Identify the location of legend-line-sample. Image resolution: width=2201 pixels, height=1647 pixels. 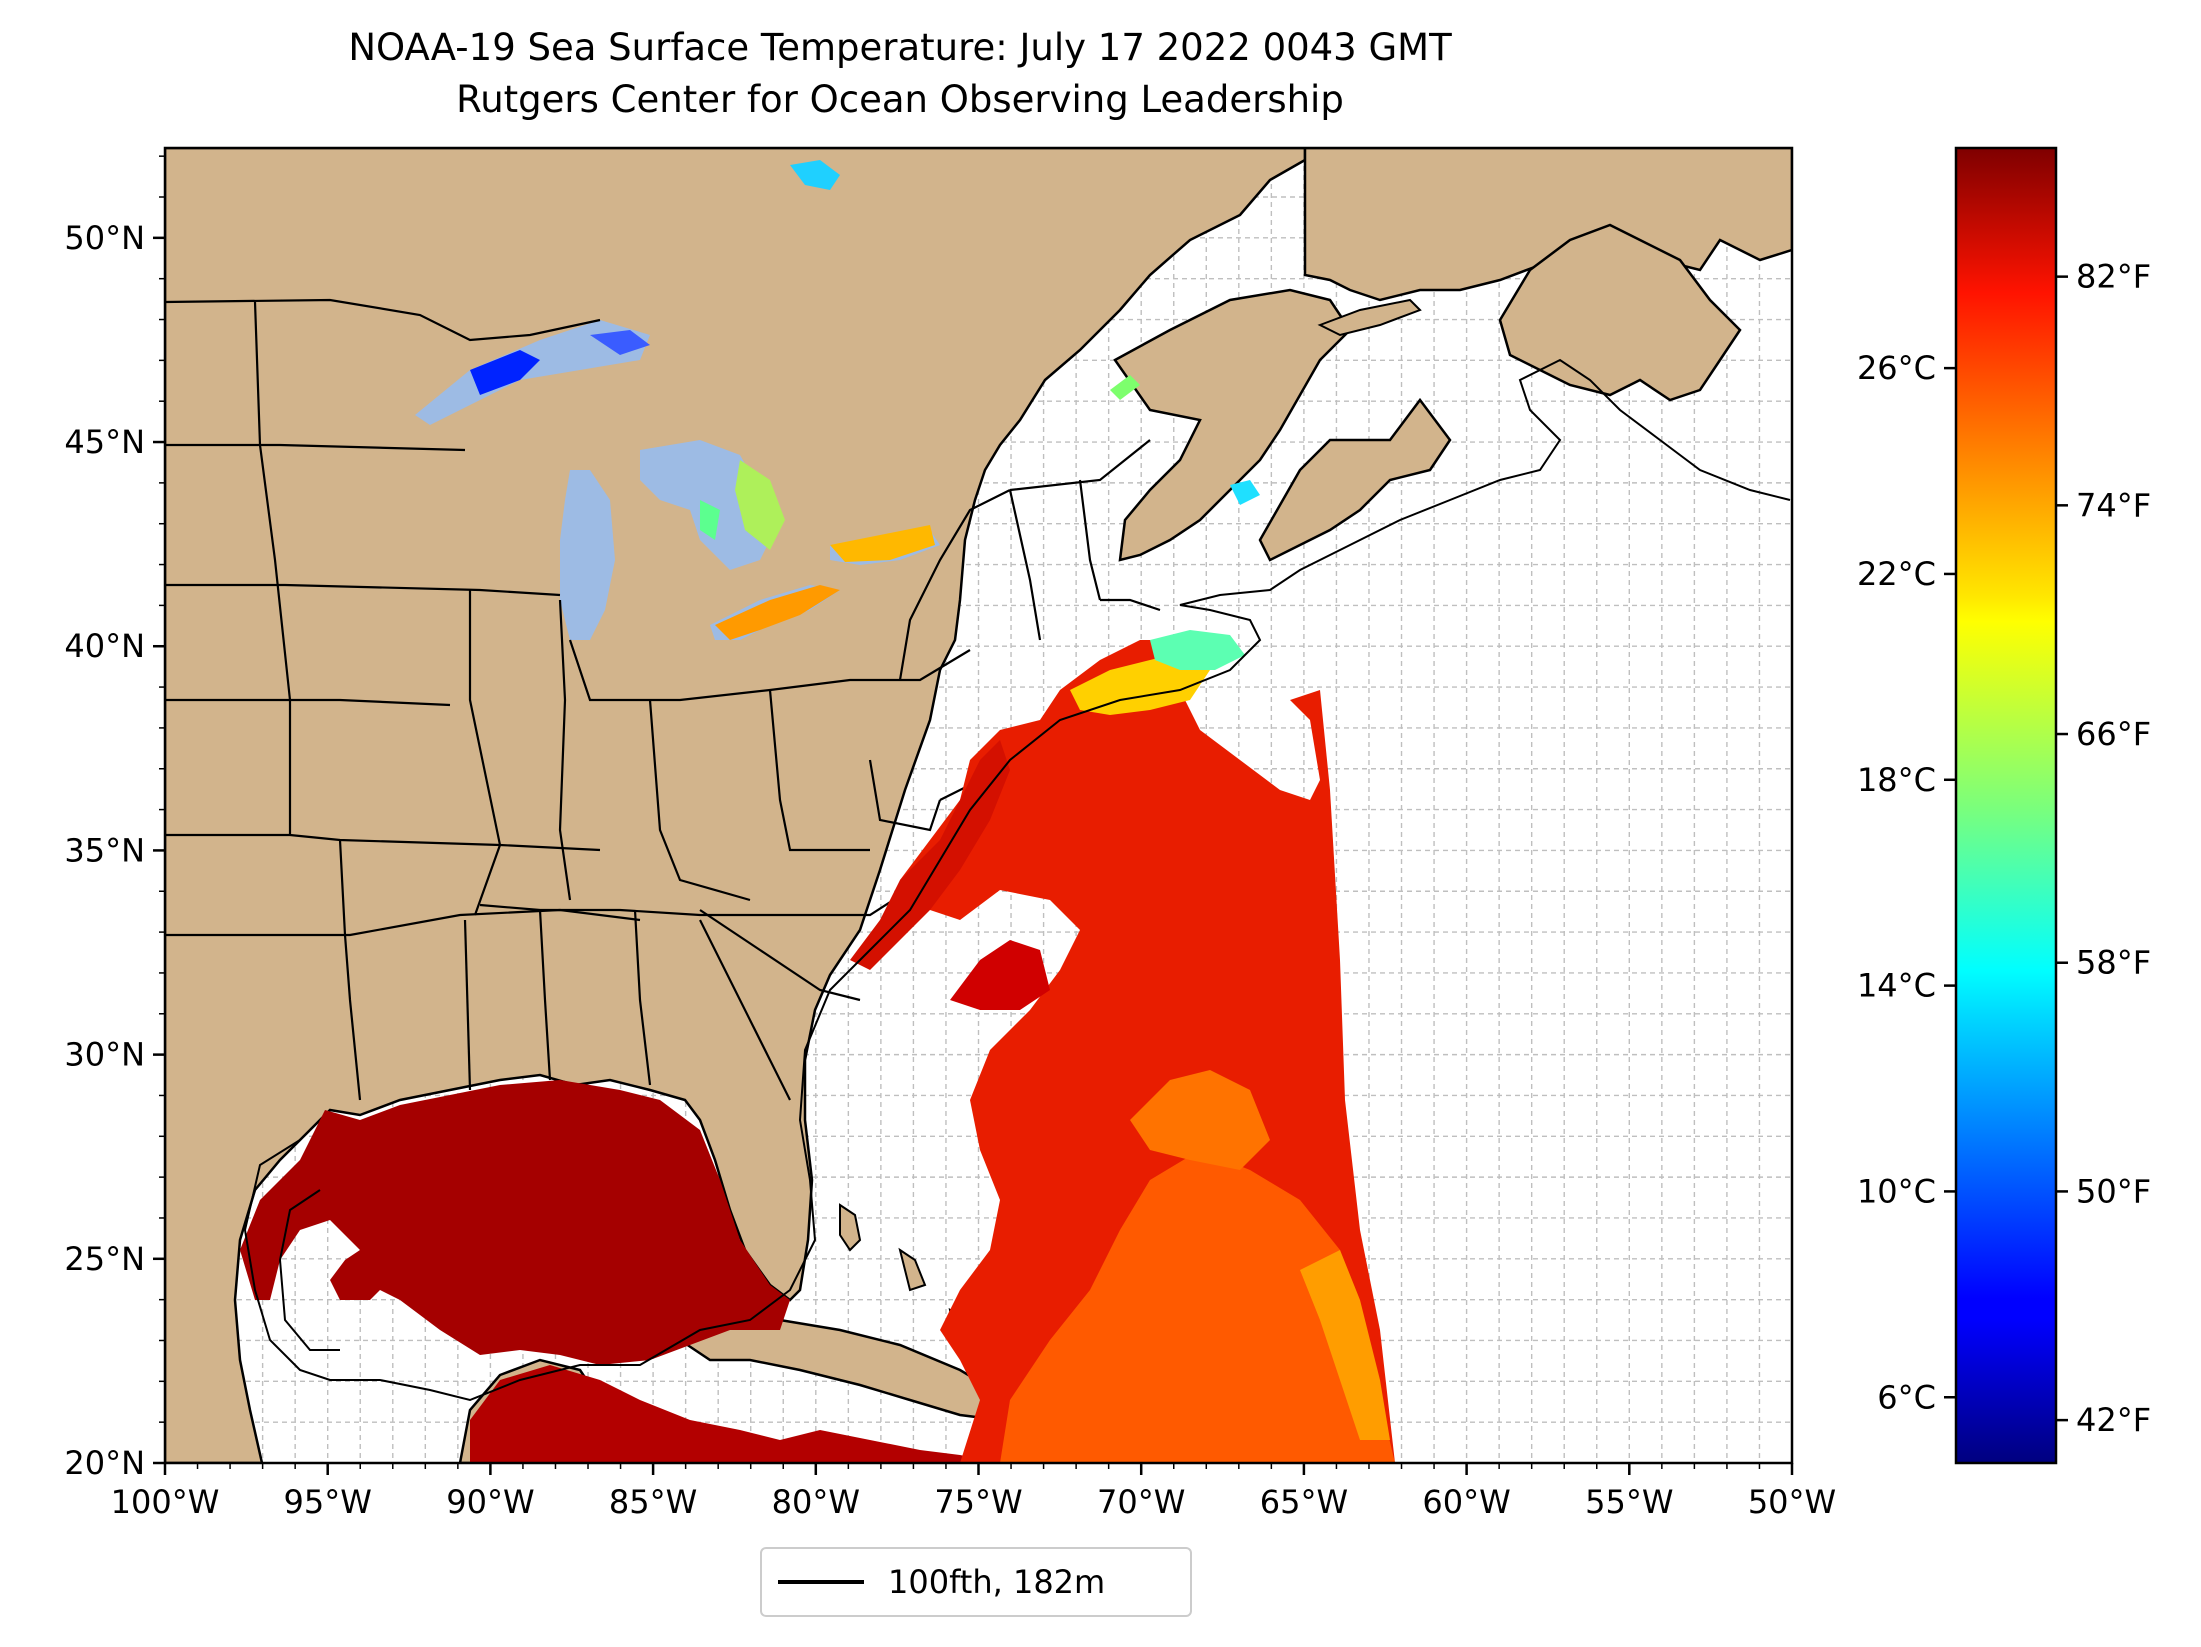
(821, 1582).